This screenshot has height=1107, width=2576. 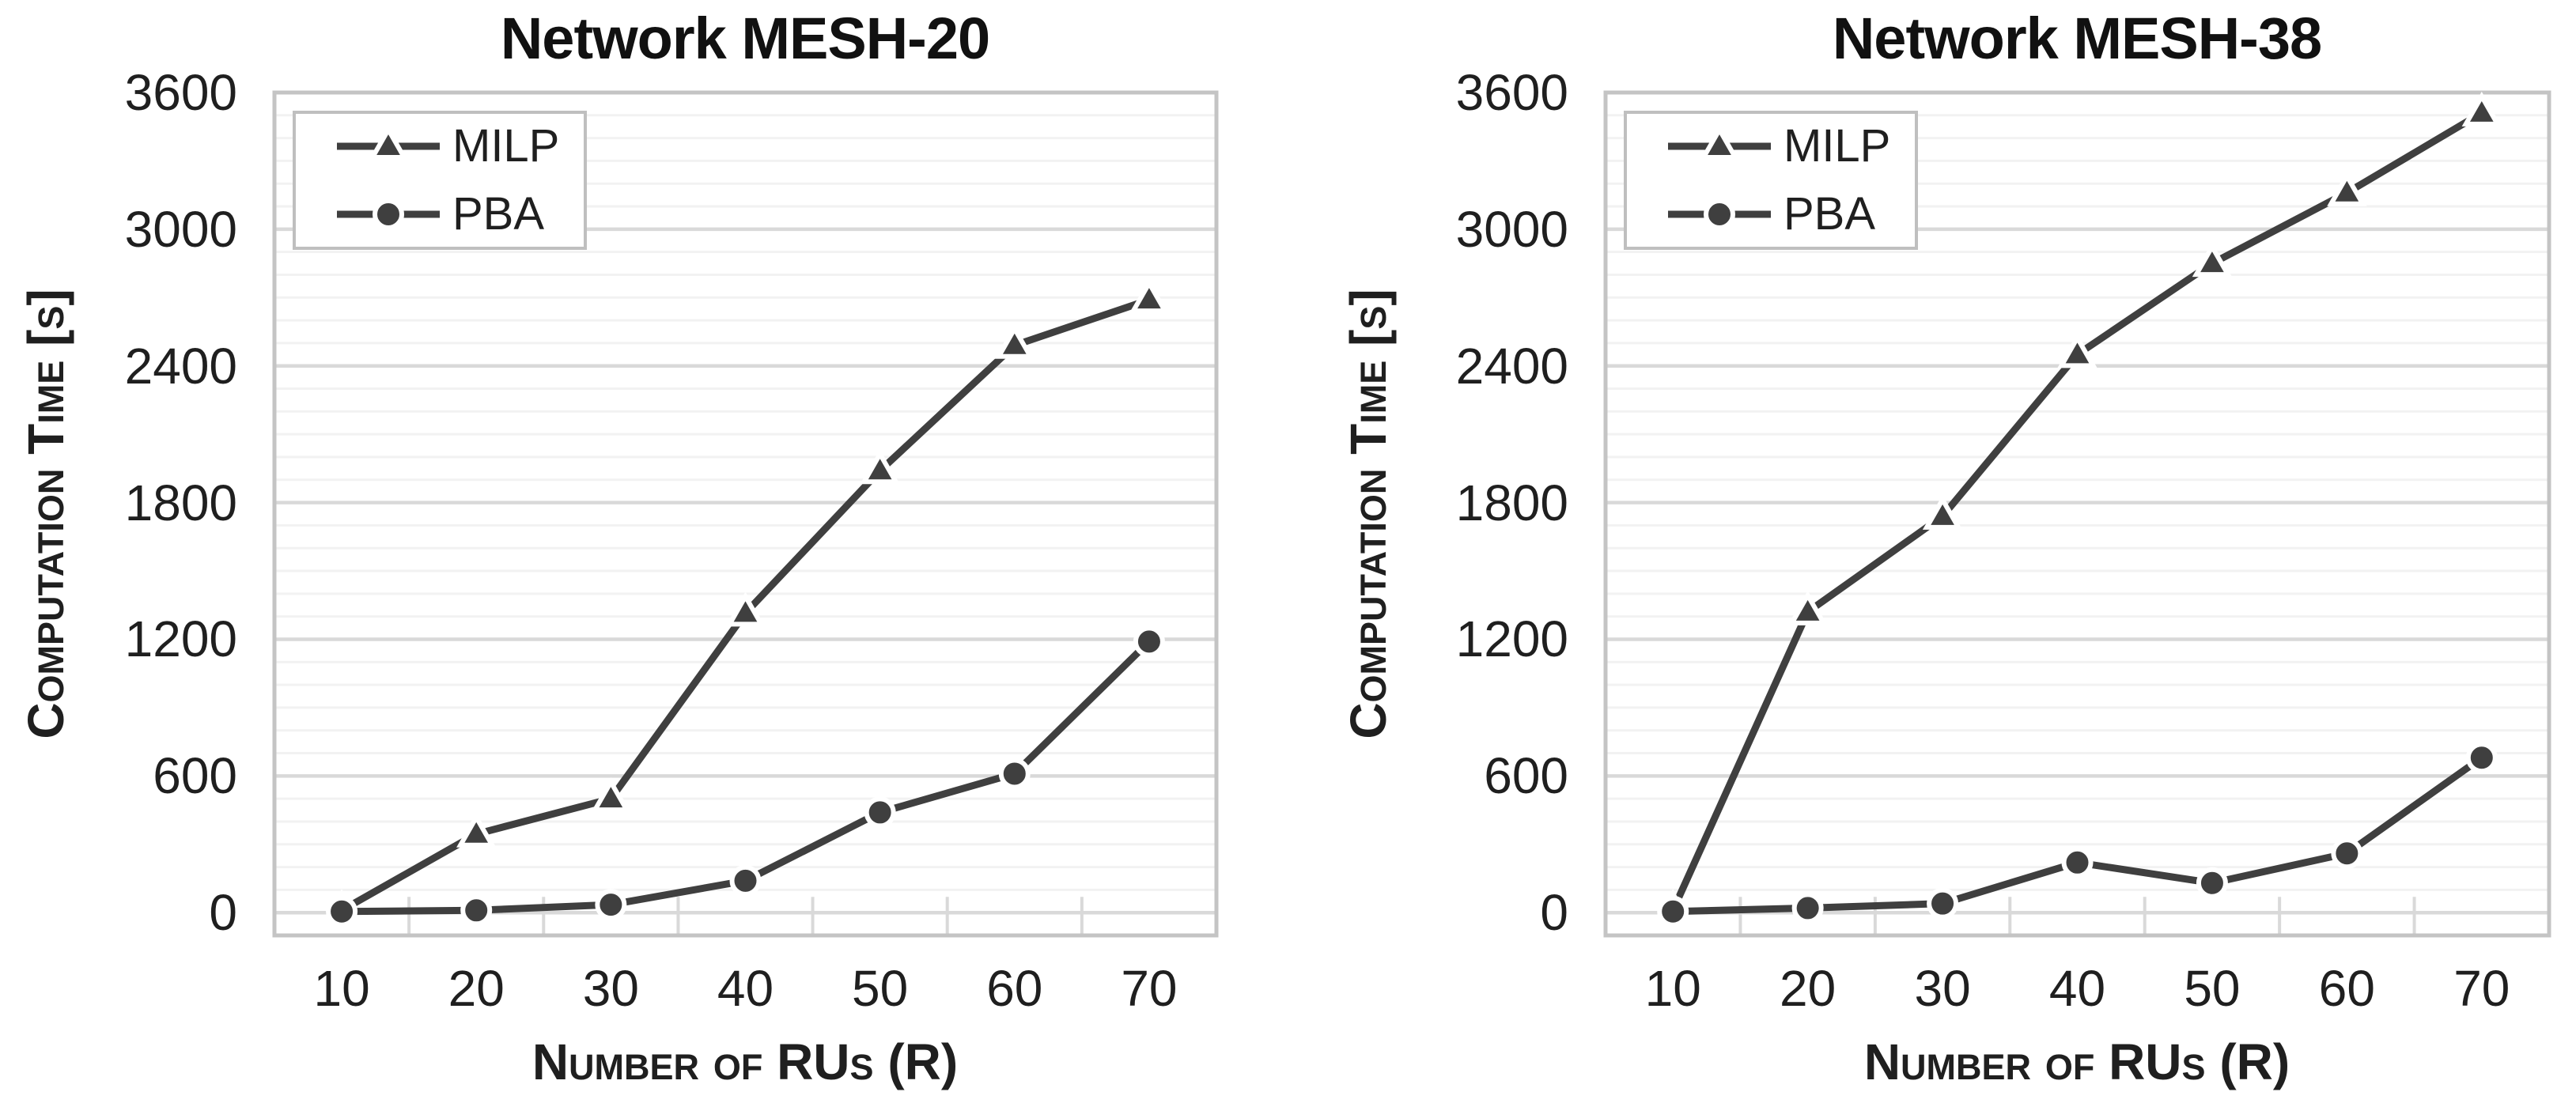 I want to click on chart1-x-axis-title: Number of RUs (R), so click(x=745, y=1061).